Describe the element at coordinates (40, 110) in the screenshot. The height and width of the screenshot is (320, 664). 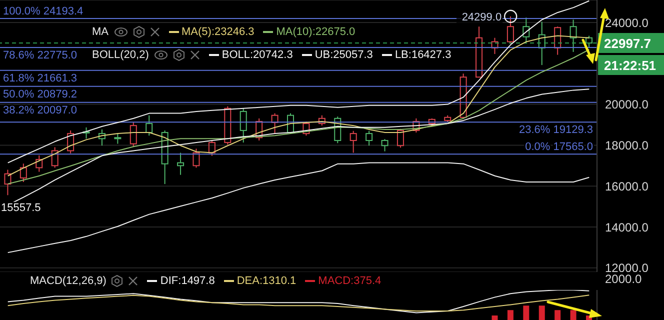
I see `ref-line-label: 38.2% 20097.0` at that location.